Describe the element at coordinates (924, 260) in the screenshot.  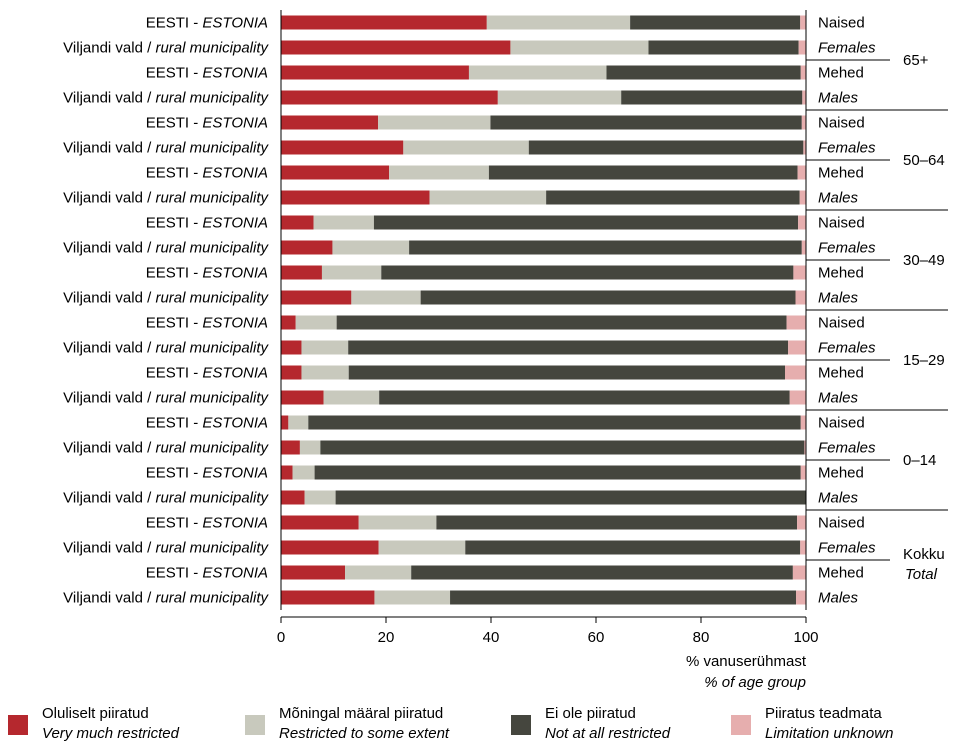
I see `group-label: 30–49` at that location.